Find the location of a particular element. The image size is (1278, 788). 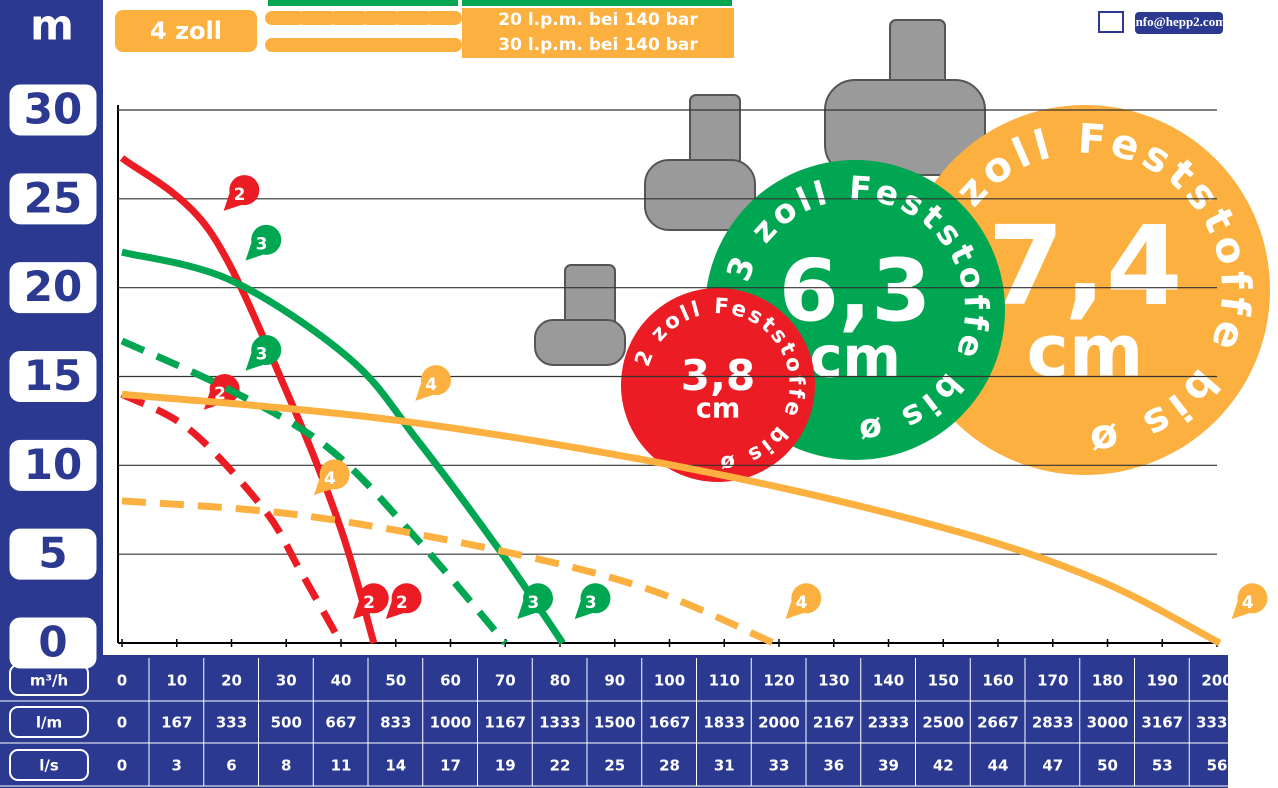

table-cell: 14 is located at coordinates (395, 766).